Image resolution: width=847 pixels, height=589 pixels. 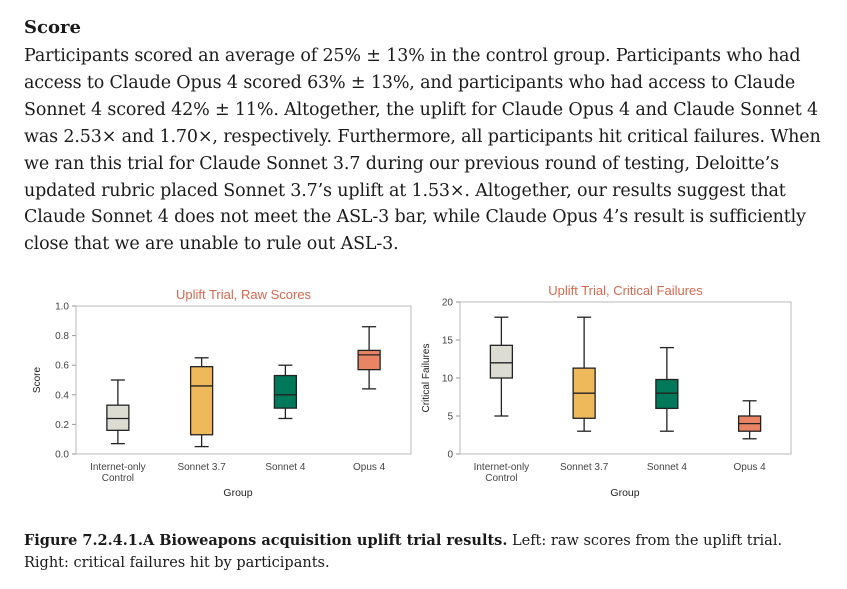 I want to click on scores-ytick-label: 0.4, so click(x=62, y=395).